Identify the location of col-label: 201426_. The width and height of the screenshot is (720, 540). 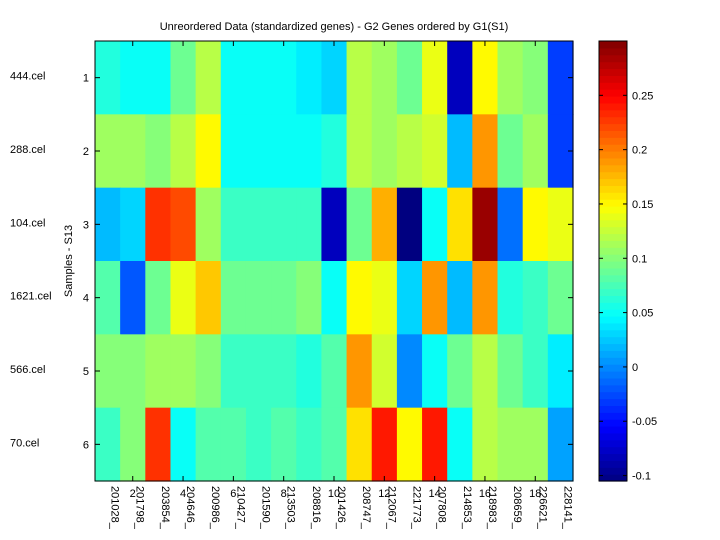
(341, 508).